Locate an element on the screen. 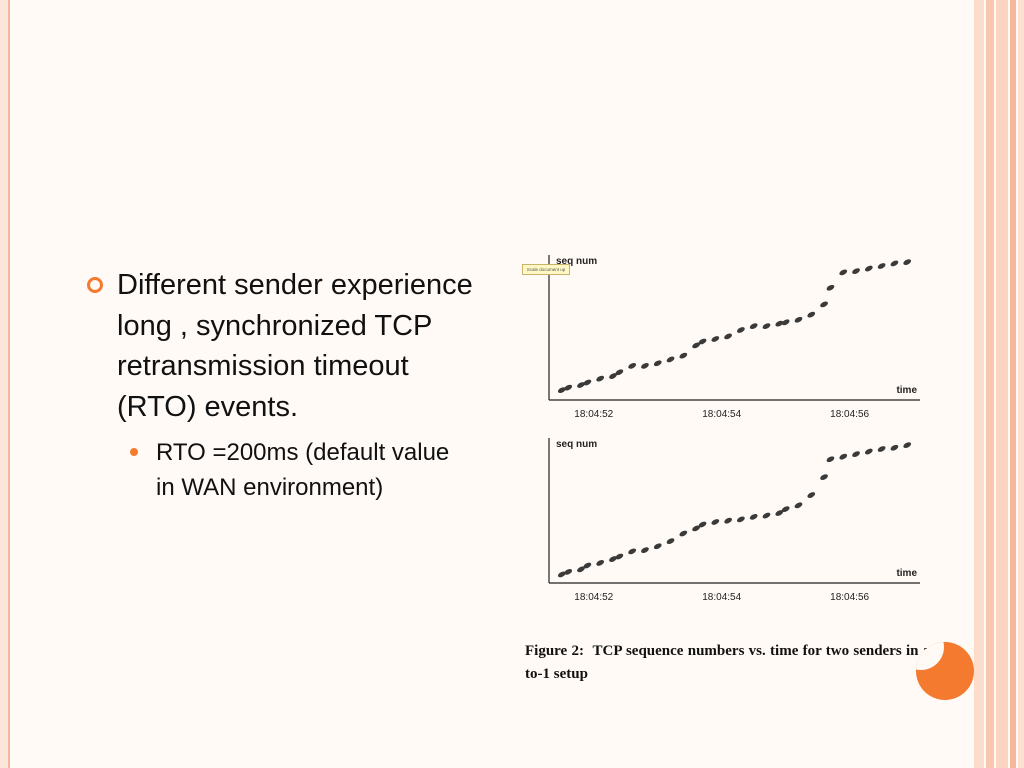 Image resolution: width=1024 pixels, height=768 pixels. chart-bottom: seq num time 18:04:52 18:04:54 18:04:56 is located at coordinates (727, 523).